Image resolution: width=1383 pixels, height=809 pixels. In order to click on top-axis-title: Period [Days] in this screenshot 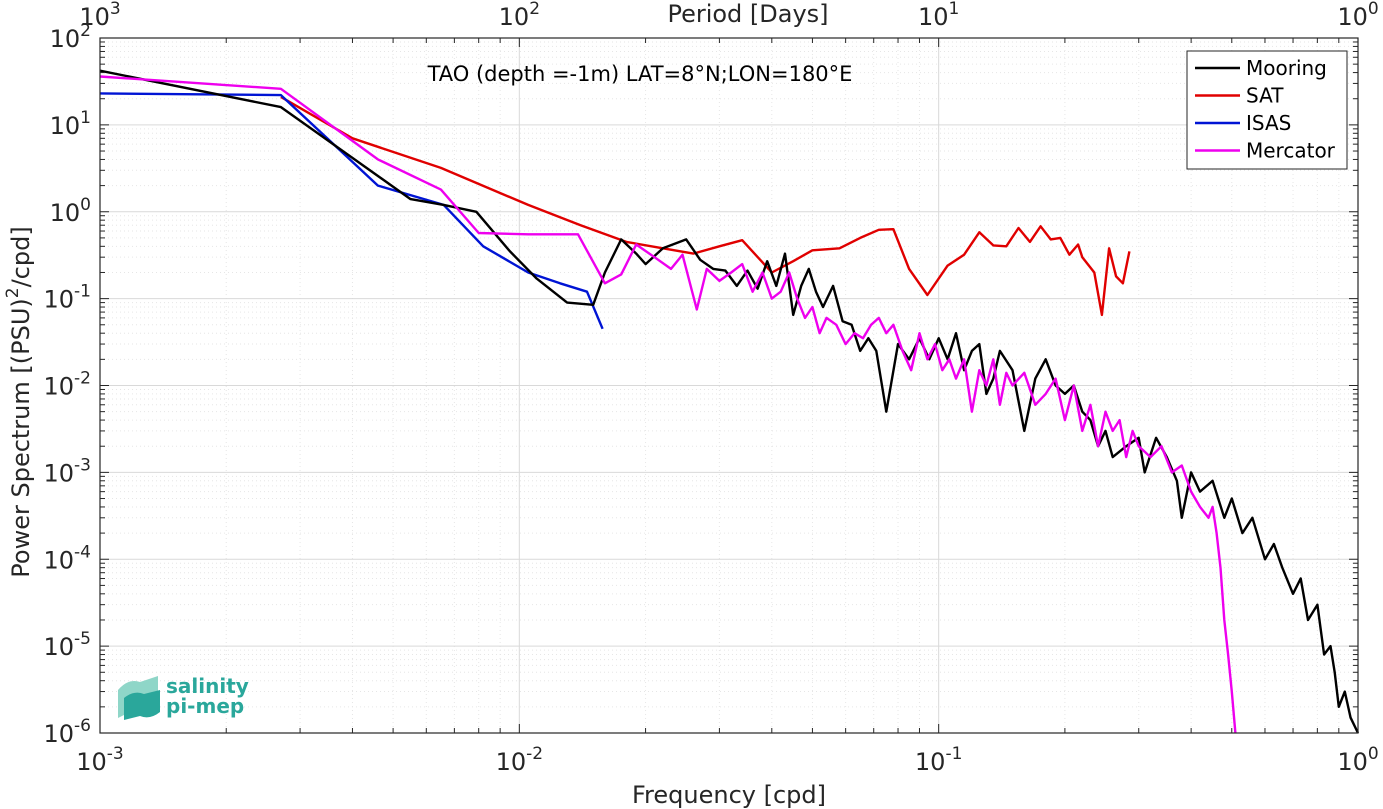, I will do `click(747, 14)`.